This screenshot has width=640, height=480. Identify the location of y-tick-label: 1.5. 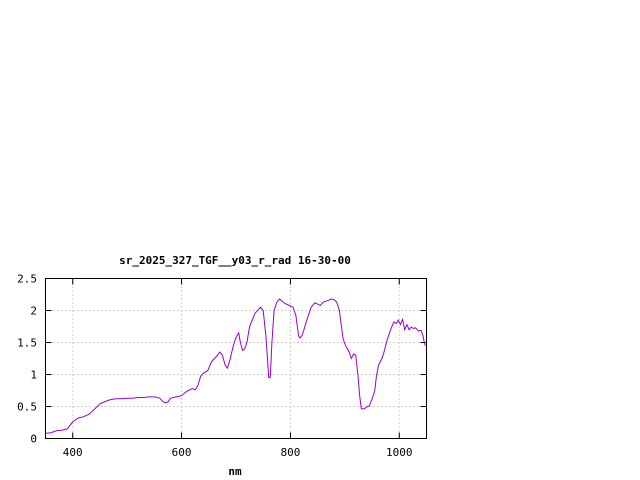
(27, 343).